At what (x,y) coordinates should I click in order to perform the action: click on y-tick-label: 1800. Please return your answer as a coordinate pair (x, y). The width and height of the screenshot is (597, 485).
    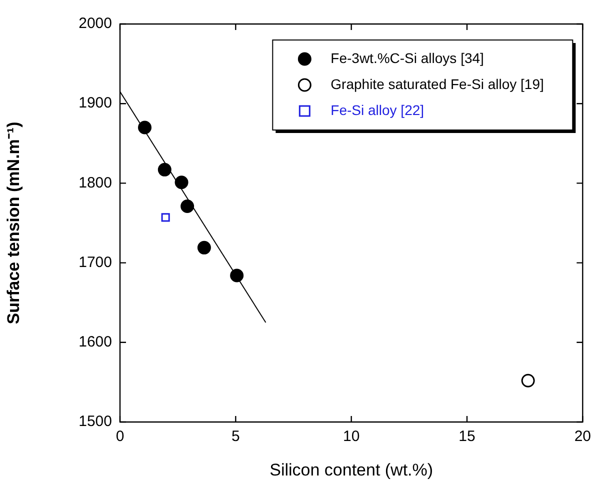
    Looking at the image, I should click on (95, 183).